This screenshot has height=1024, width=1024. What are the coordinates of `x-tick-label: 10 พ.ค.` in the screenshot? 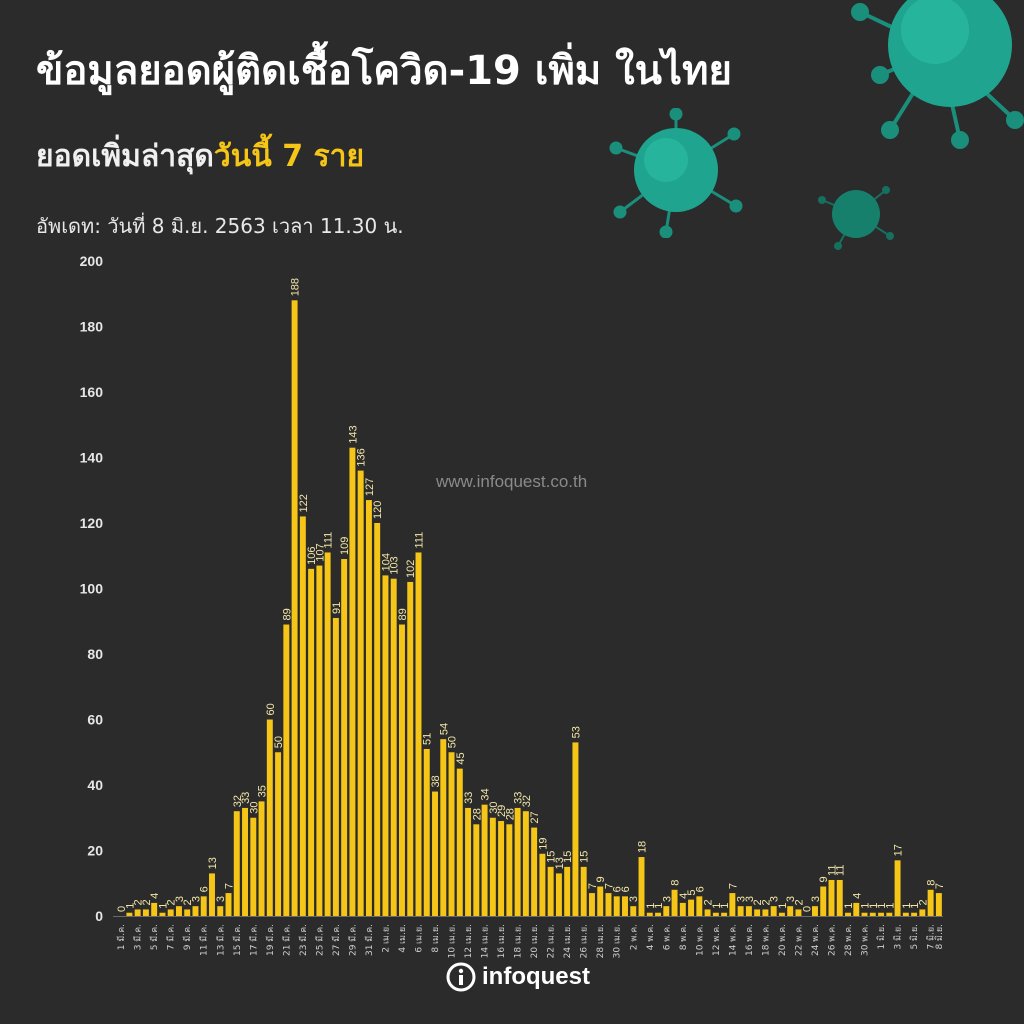 It's located at (700, 940).